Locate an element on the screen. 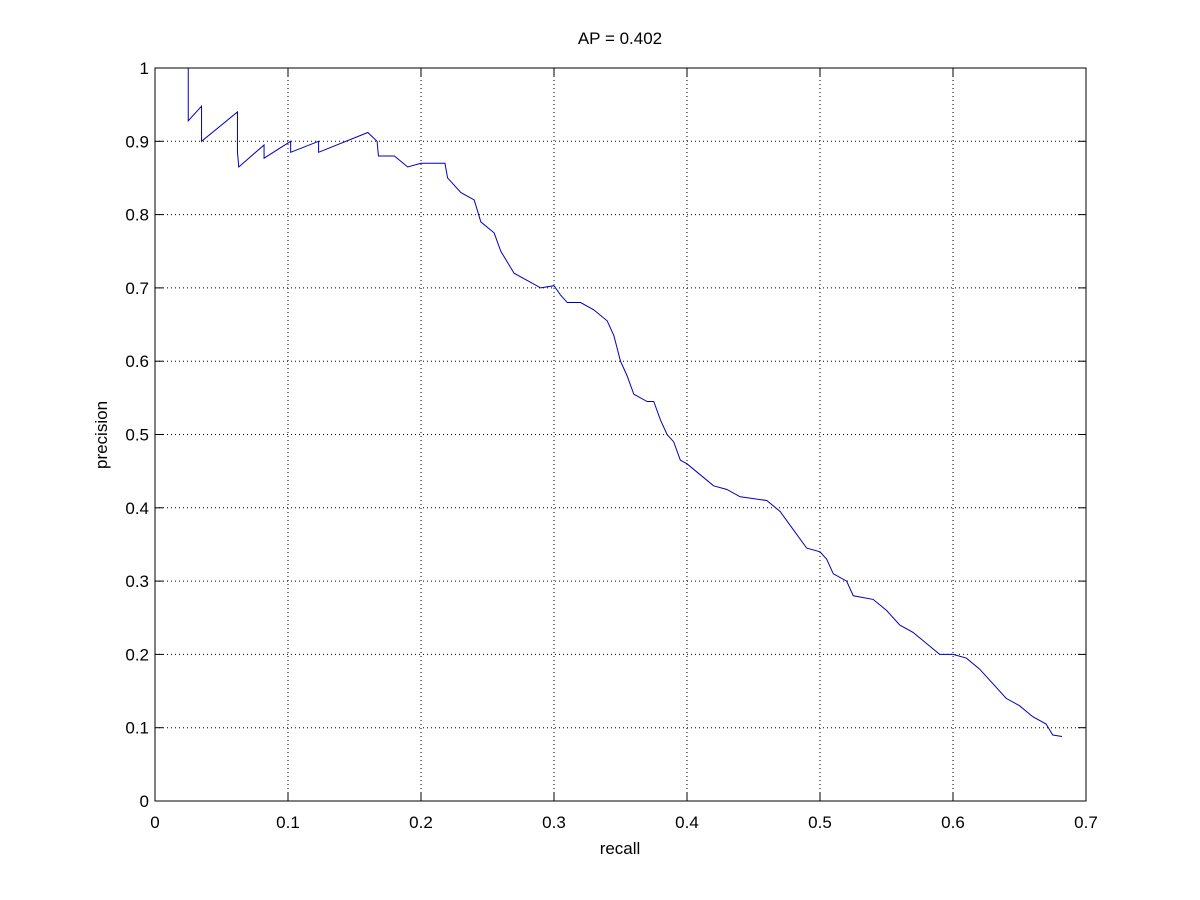 This screenshot has height=900, width=1200. x-tick-label: 0 is located at coordinates (154, 822).